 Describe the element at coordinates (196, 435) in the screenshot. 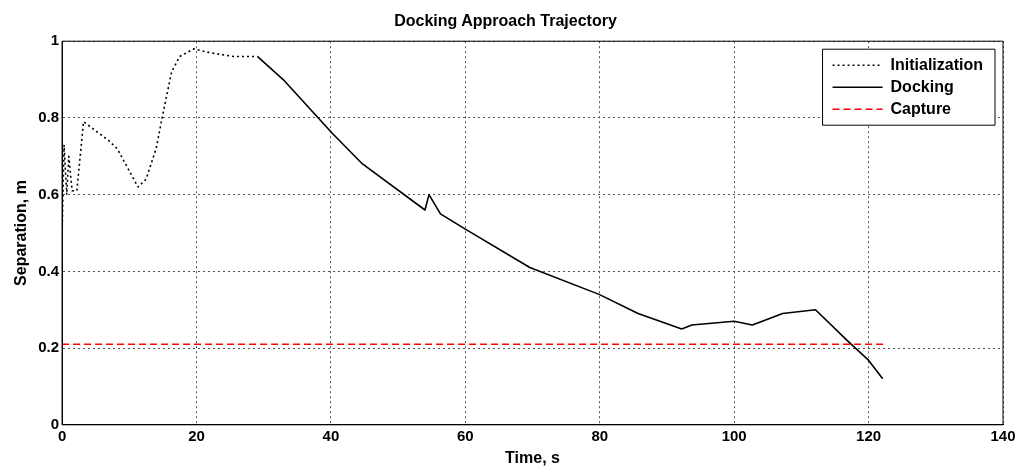

I see `x-tick-label: 20` at that location.